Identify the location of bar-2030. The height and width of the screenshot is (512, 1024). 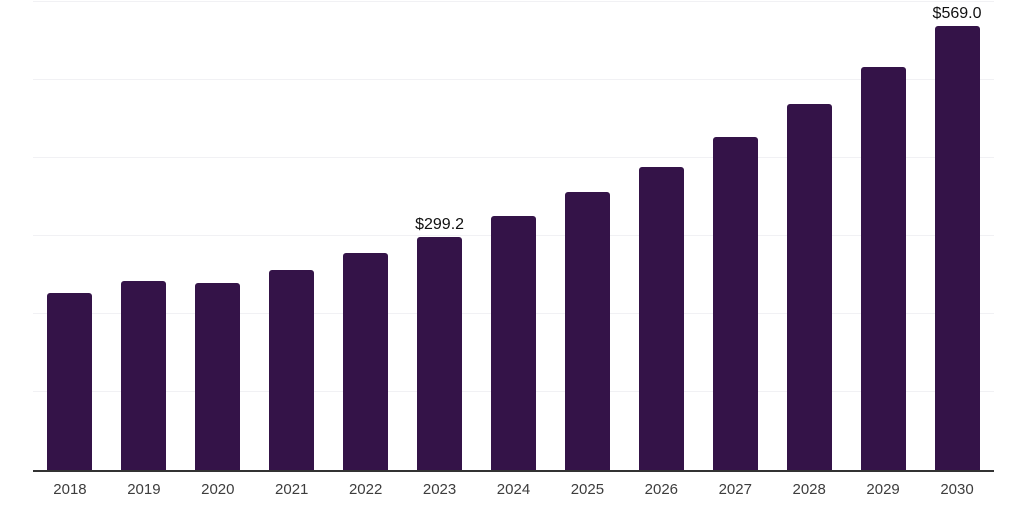
(957, 248).